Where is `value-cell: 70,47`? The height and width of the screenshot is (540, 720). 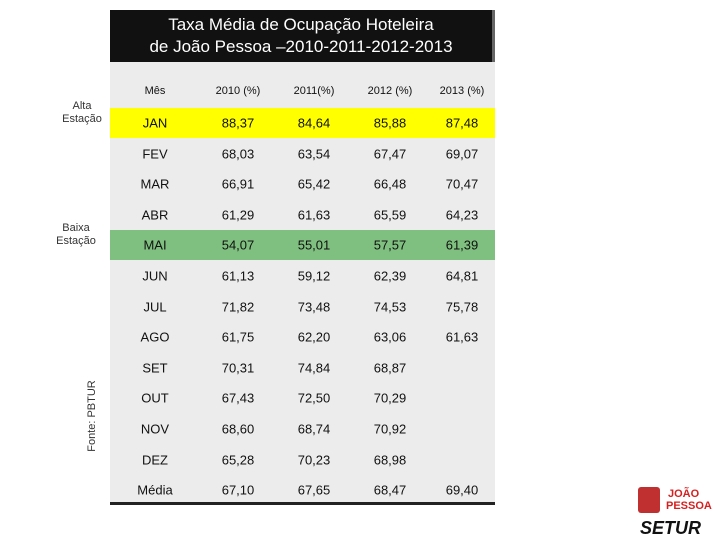
value-cell: 70,47 is located at coordinates (462, 184).